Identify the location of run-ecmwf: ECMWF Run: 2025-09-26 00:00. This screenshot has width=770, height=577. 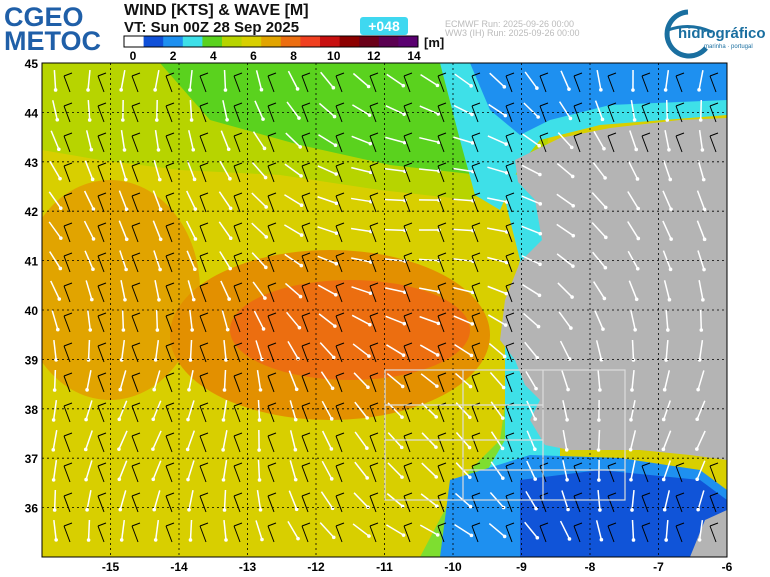
(509, 24).